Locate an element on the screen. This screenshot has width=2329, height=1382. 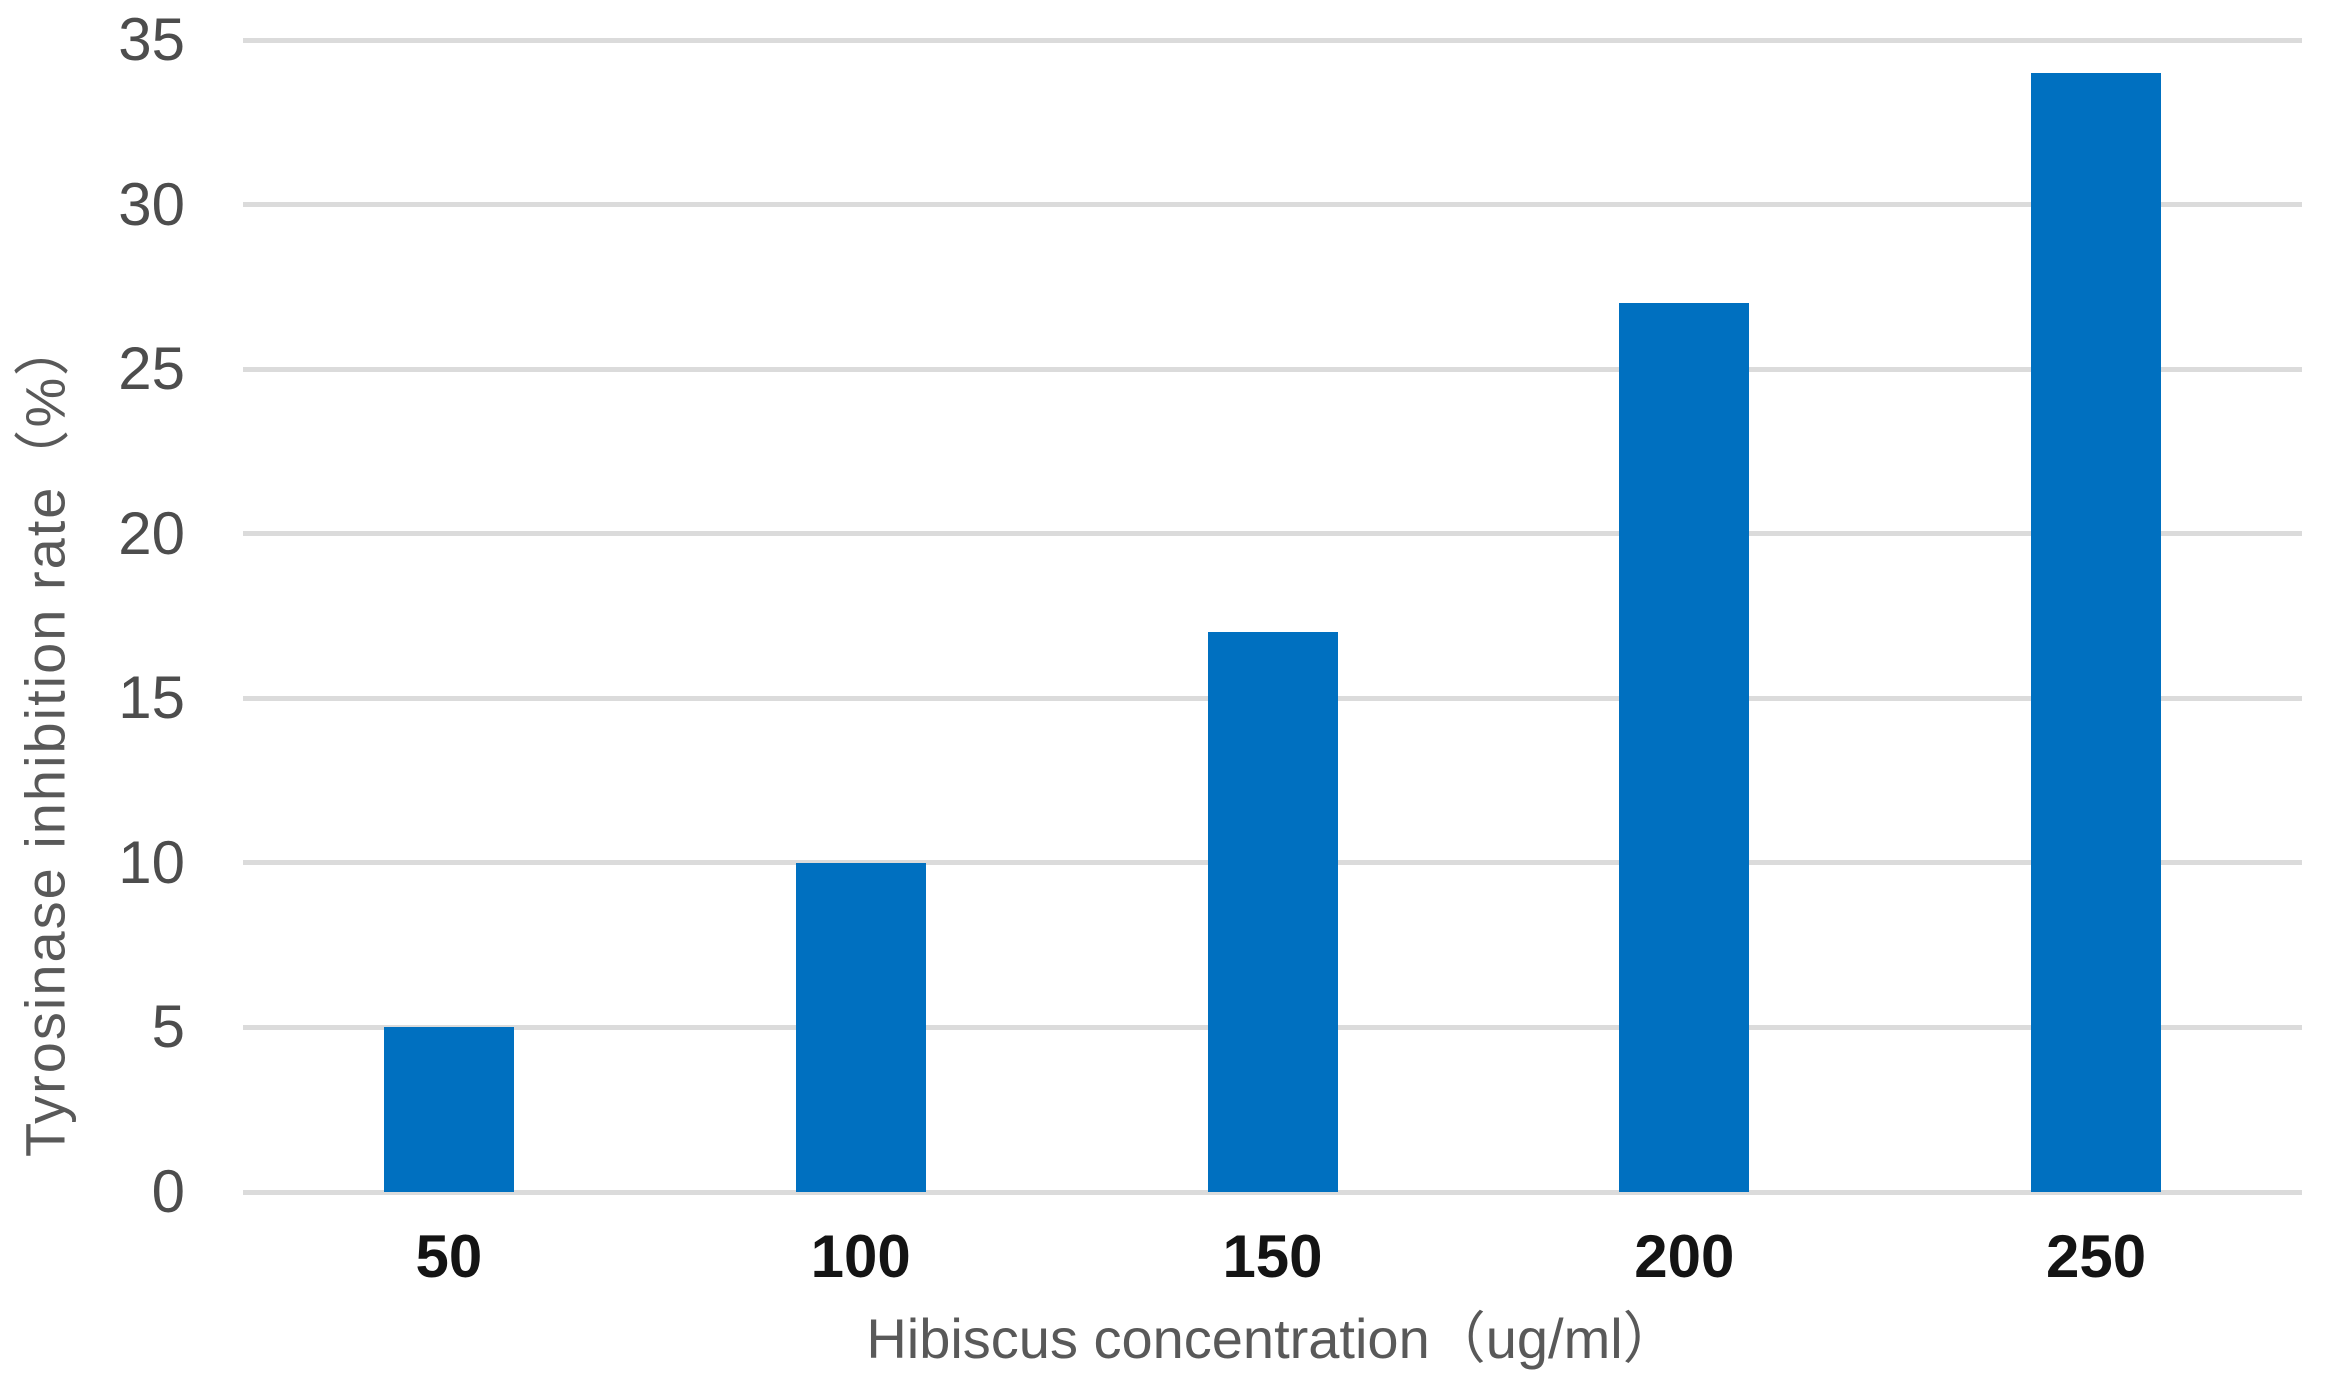
y-tick-label: 15 is located at coordinates (151, 698).